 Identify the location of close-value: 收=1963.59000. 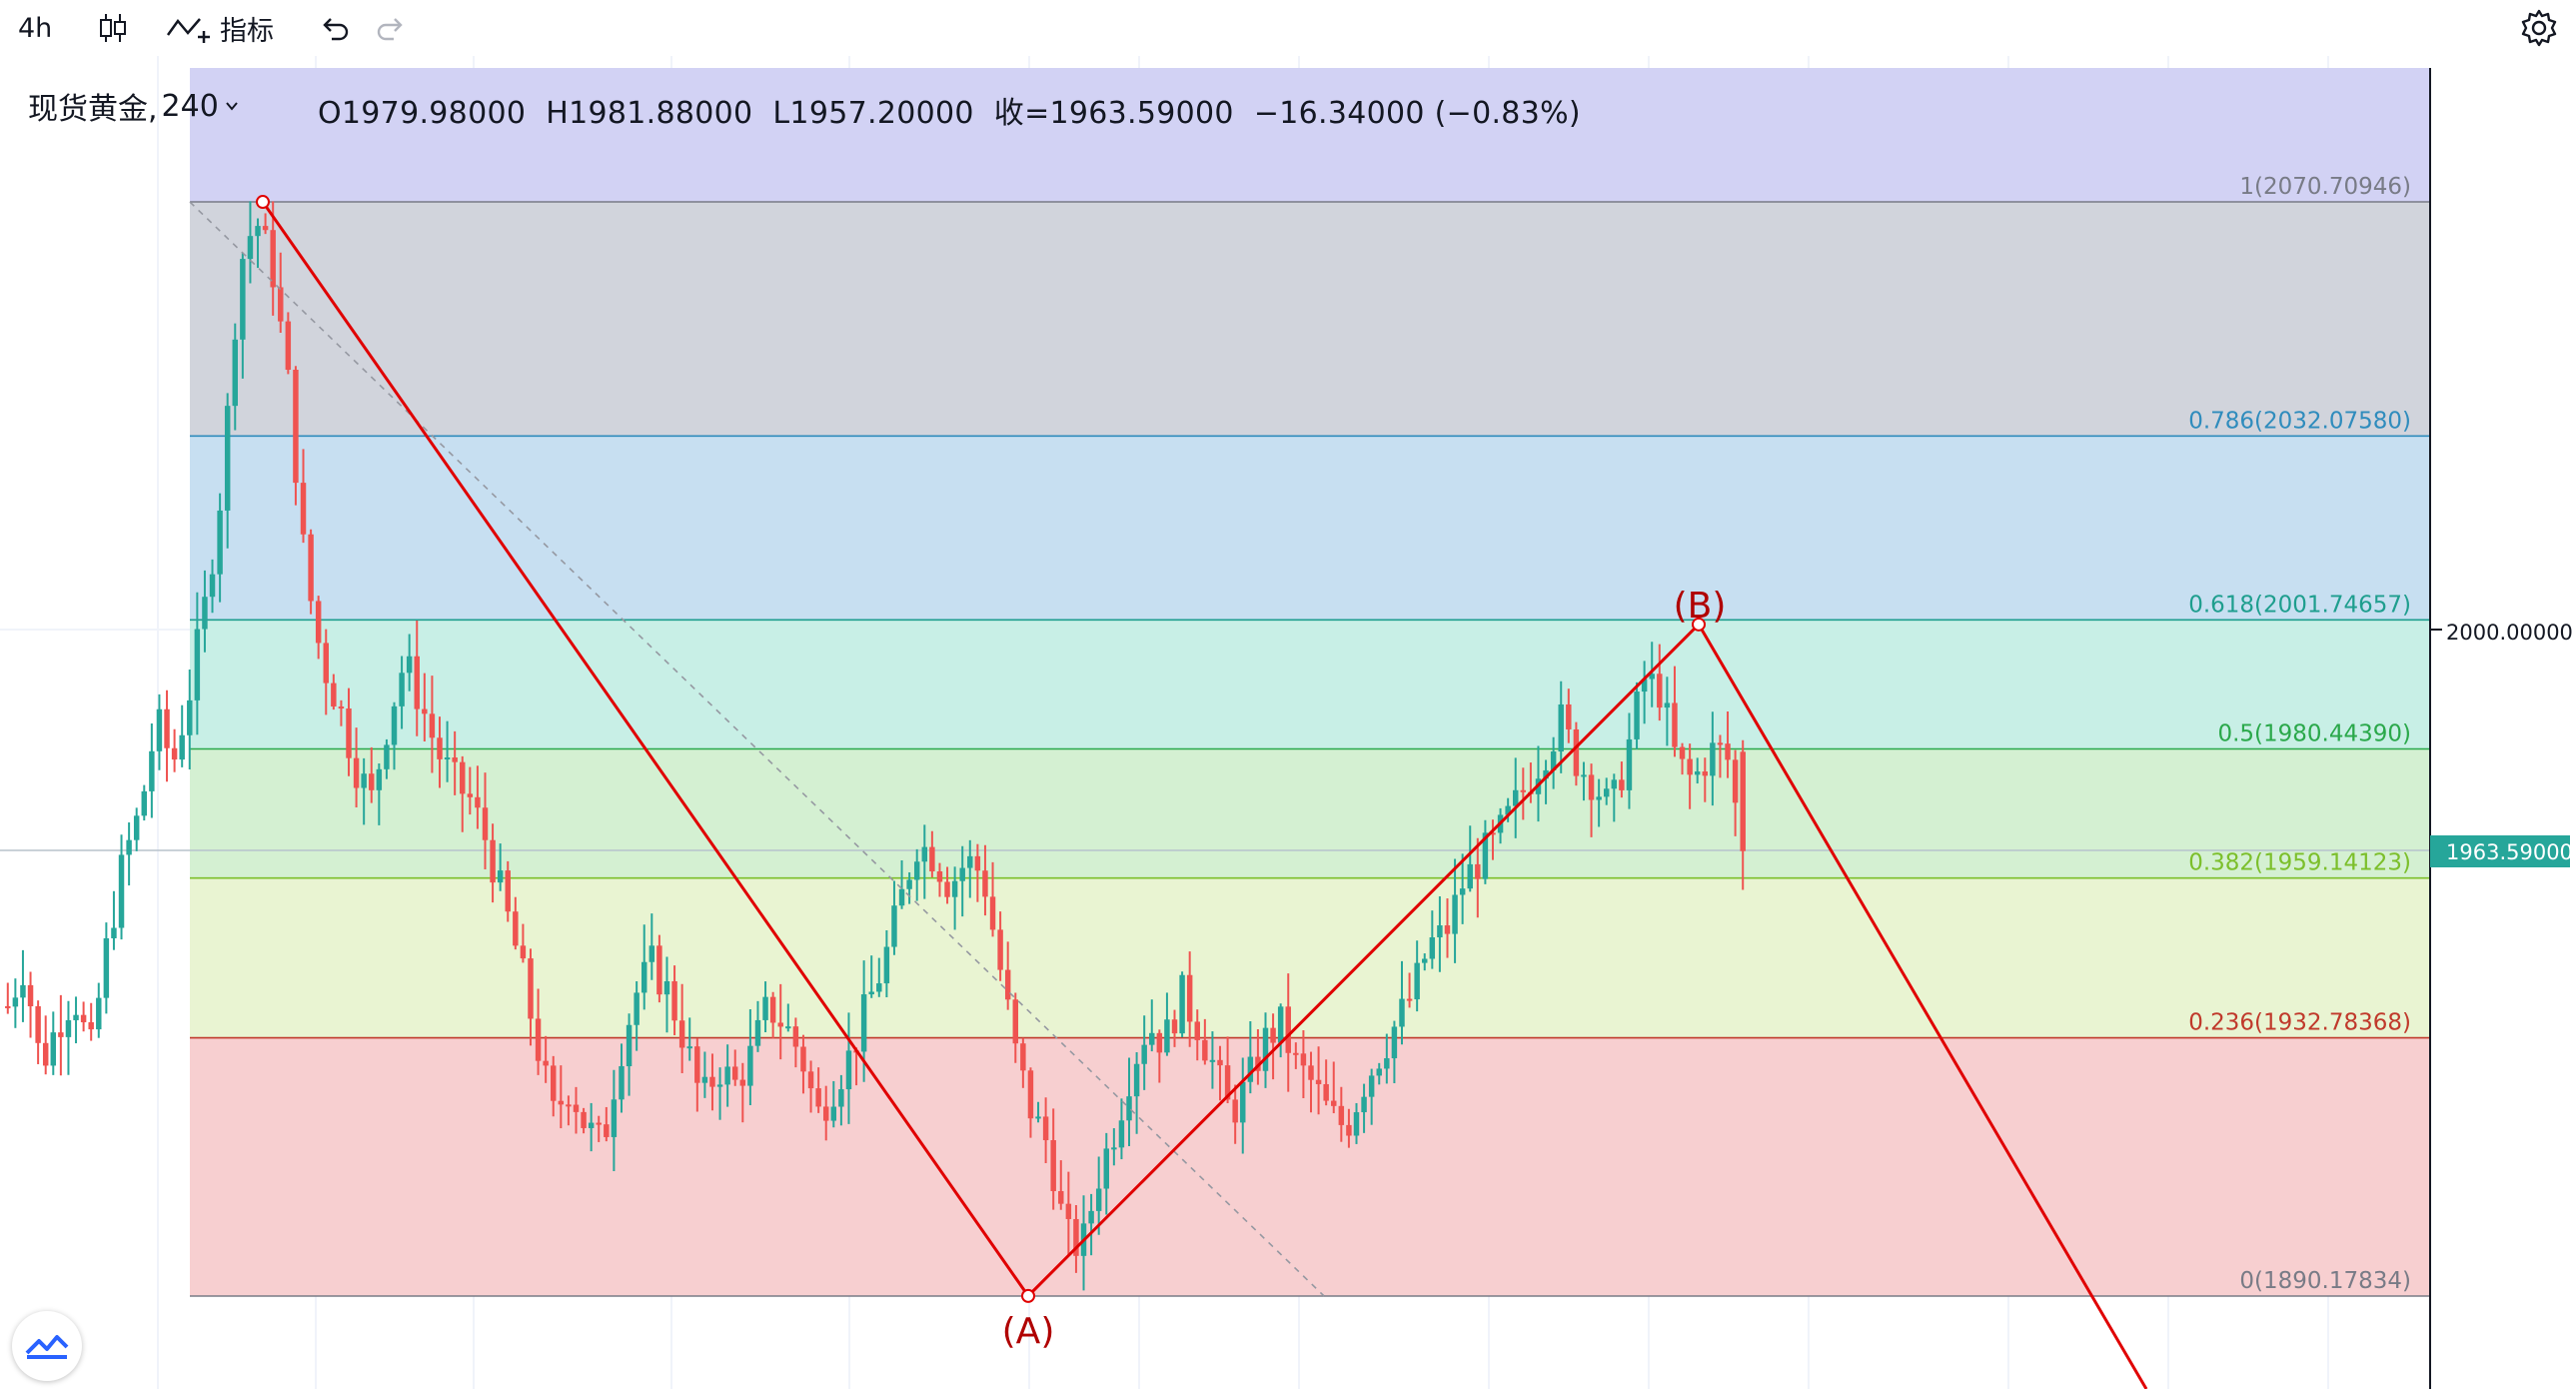
(1113, 113).